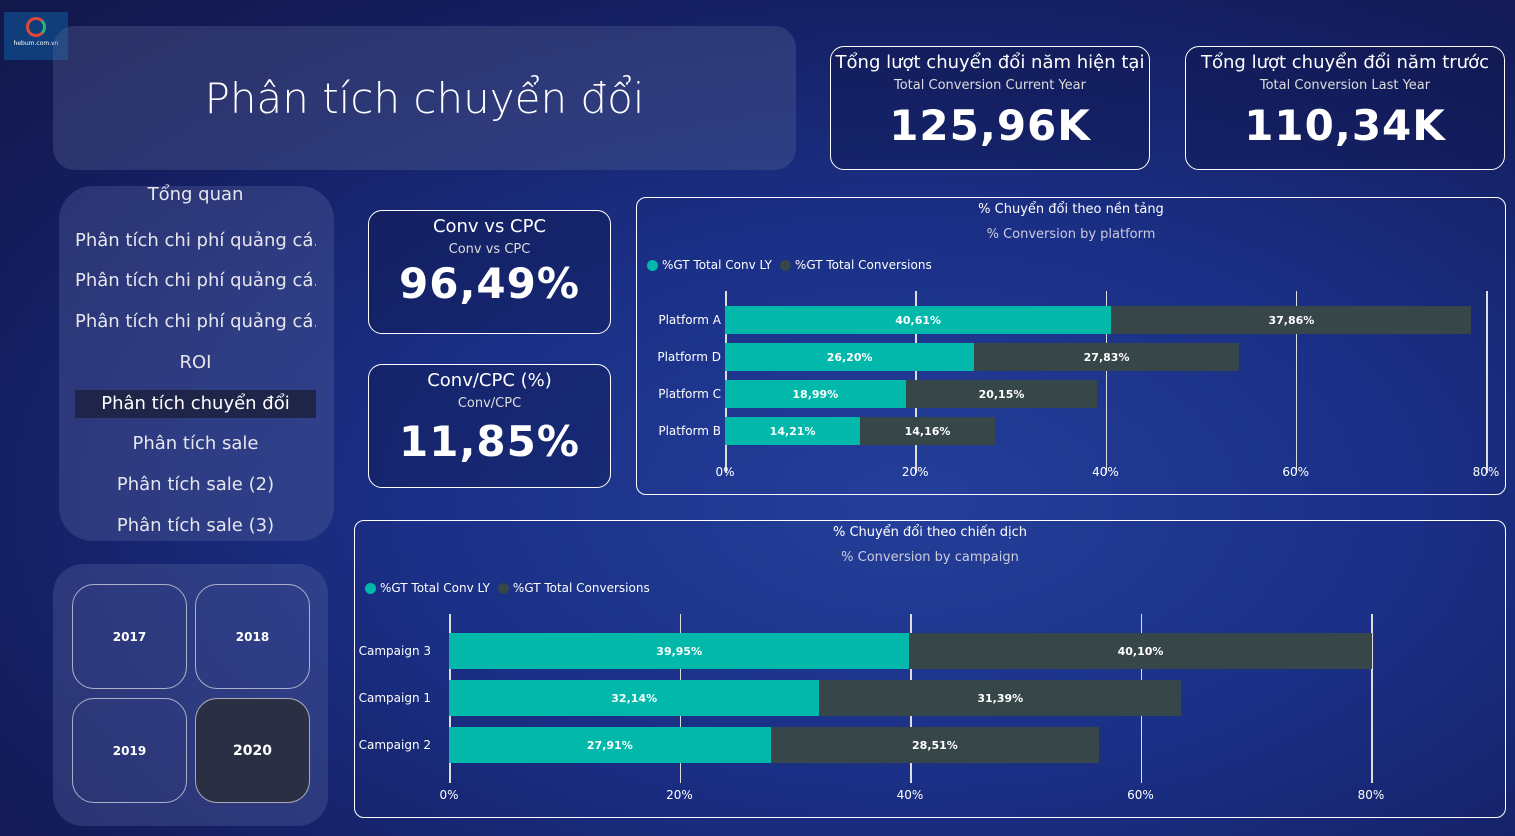 The width and height of the screenshot is (1515, 836). I want to click on year-button: 2018, so click(252, 636).